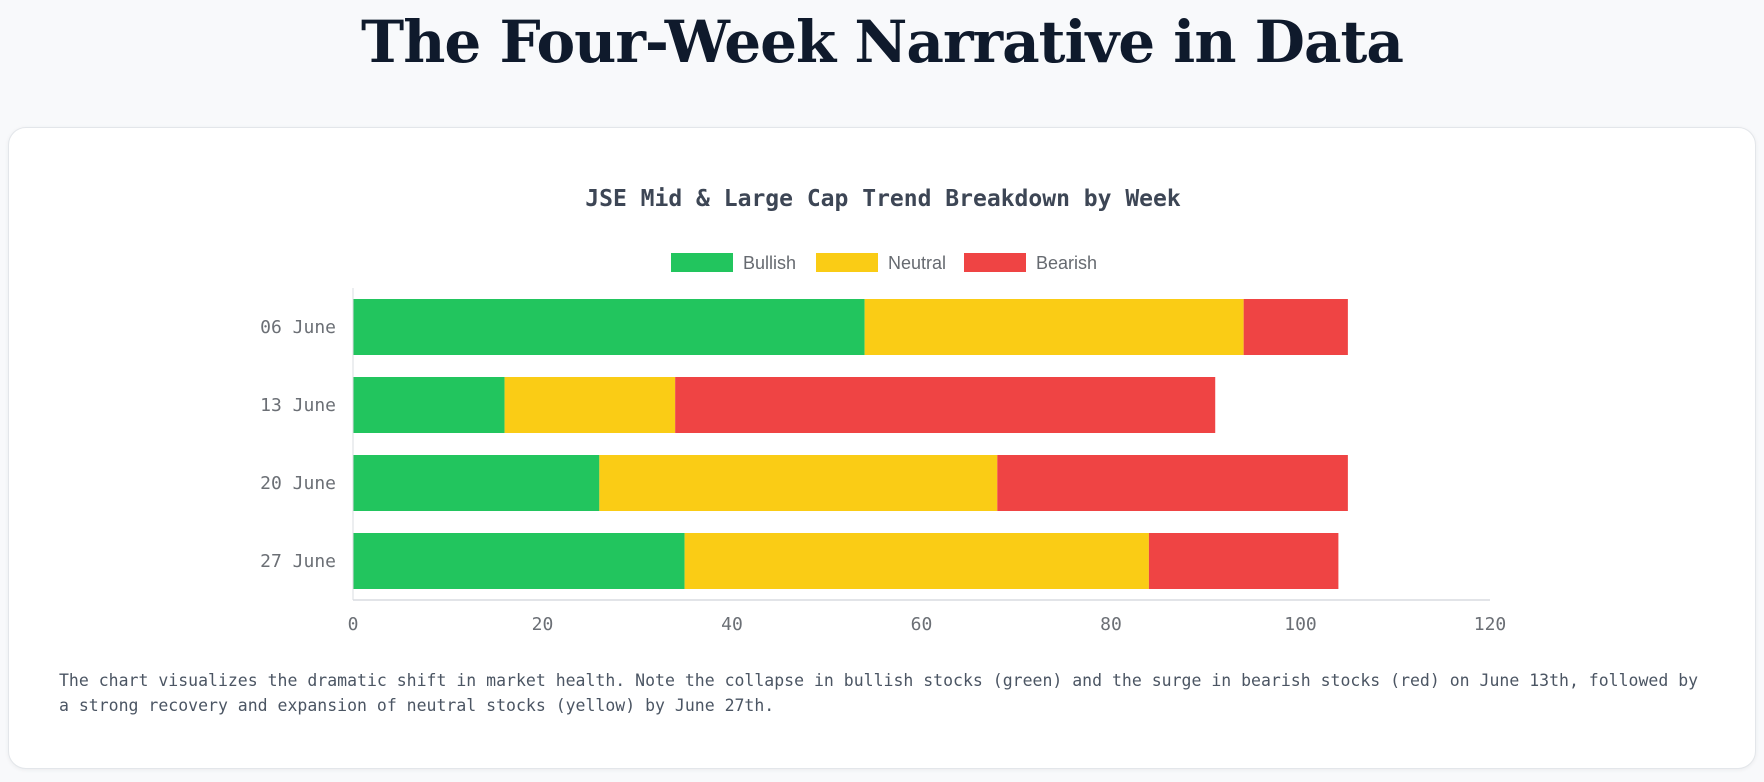  Describe the element at coordinates (1300, 624) in the screenshot. I see `x-tick-label: 100` at that location.